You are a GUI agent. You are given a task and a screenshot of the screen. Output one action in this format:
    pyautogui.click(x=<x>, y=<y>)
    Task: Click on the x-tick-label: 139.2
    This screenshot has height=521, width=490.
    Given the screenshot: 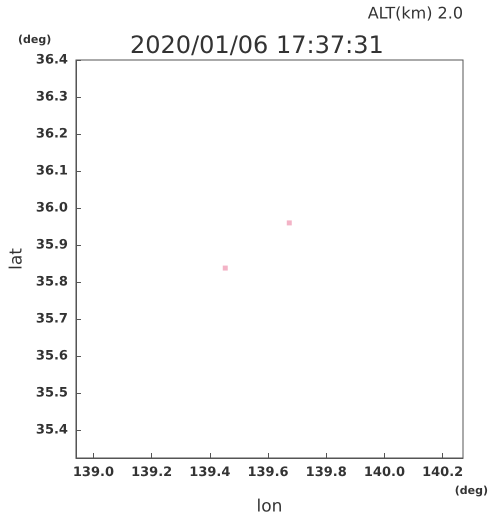 What is the action you would take?
    pyautogui.click(x=151, y=472)
    